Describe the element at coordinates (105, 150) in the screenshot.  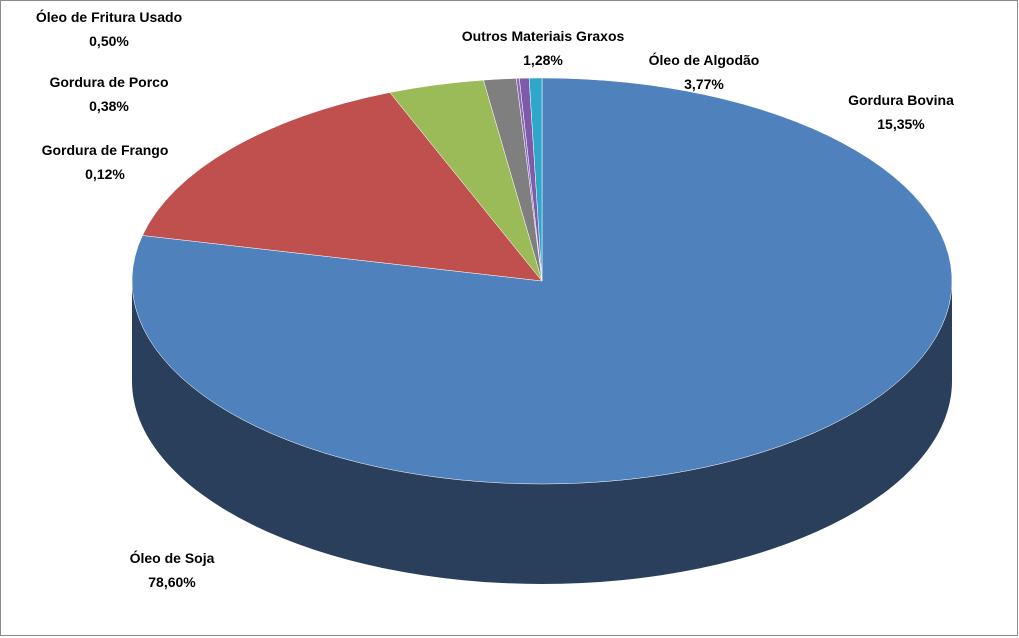
I see `slice-label-gordura-de-frango: Gordura de Frango` at that location.